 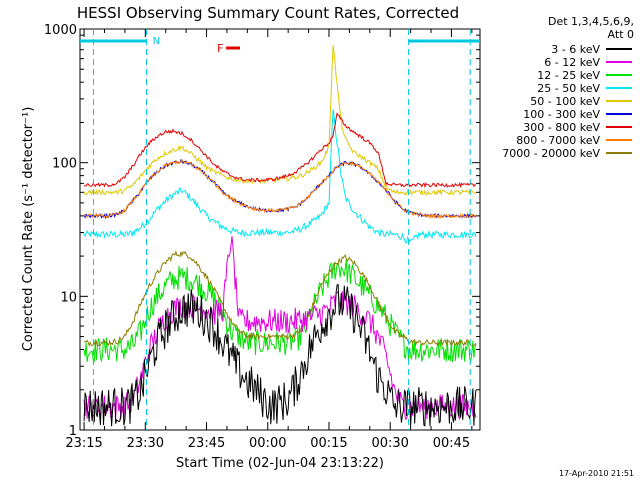 What do you see at coordinates (220, 48) in the screenshot?
I see `flare-marker-label: F` at bounding box center [220, 48].